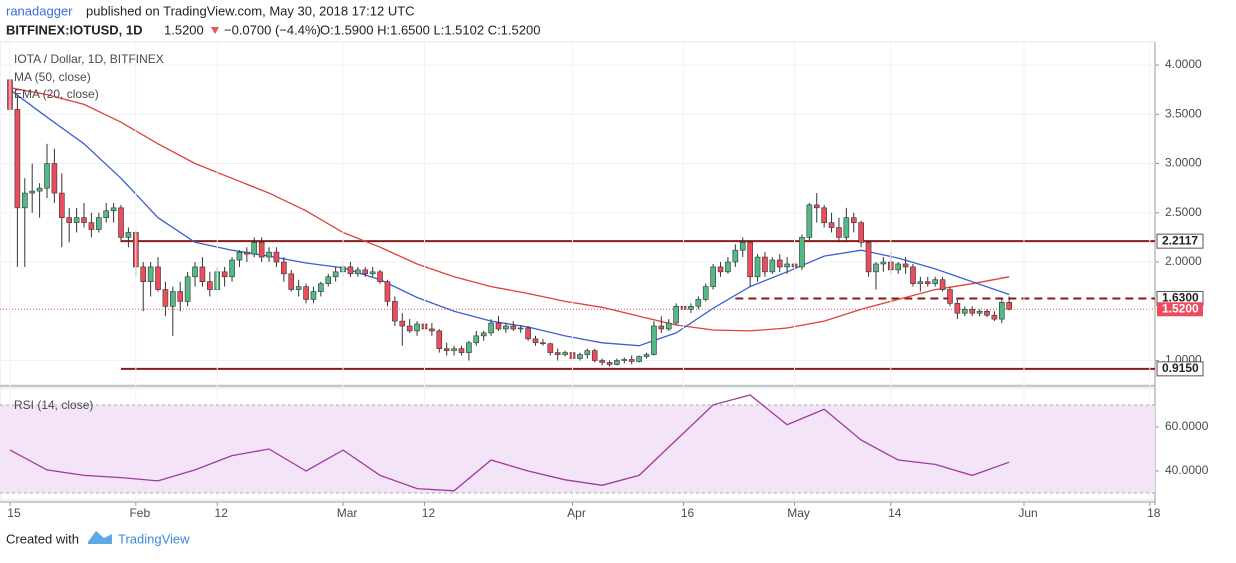  What do you see at coordinates (1180, 368) in the screenshot?
I see `level-label: 0.9150` at bounding box center [1180, 368].